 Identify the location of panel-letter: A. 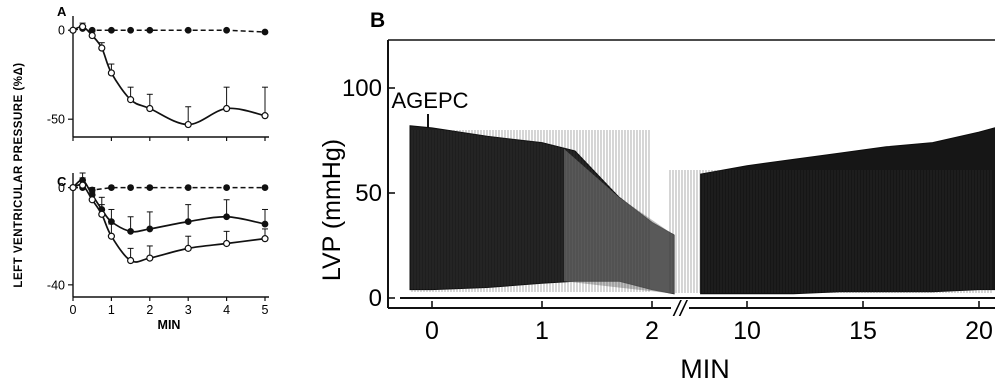
(62, 11).